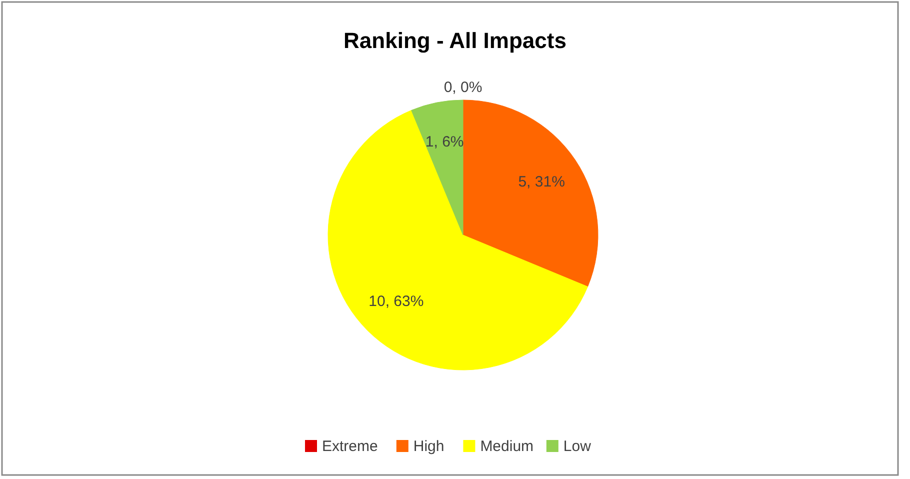  Describe the element at coordinates (396, 301) in the screenshot. I see `data-label: 10, 63%` at that location.